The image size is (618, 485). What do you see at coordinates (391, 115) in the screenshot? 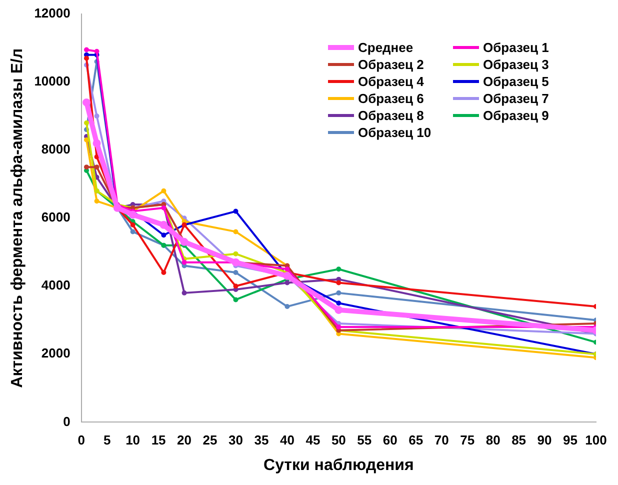
I see `legend-label: Образец 8` at bounding box center [391, 115].